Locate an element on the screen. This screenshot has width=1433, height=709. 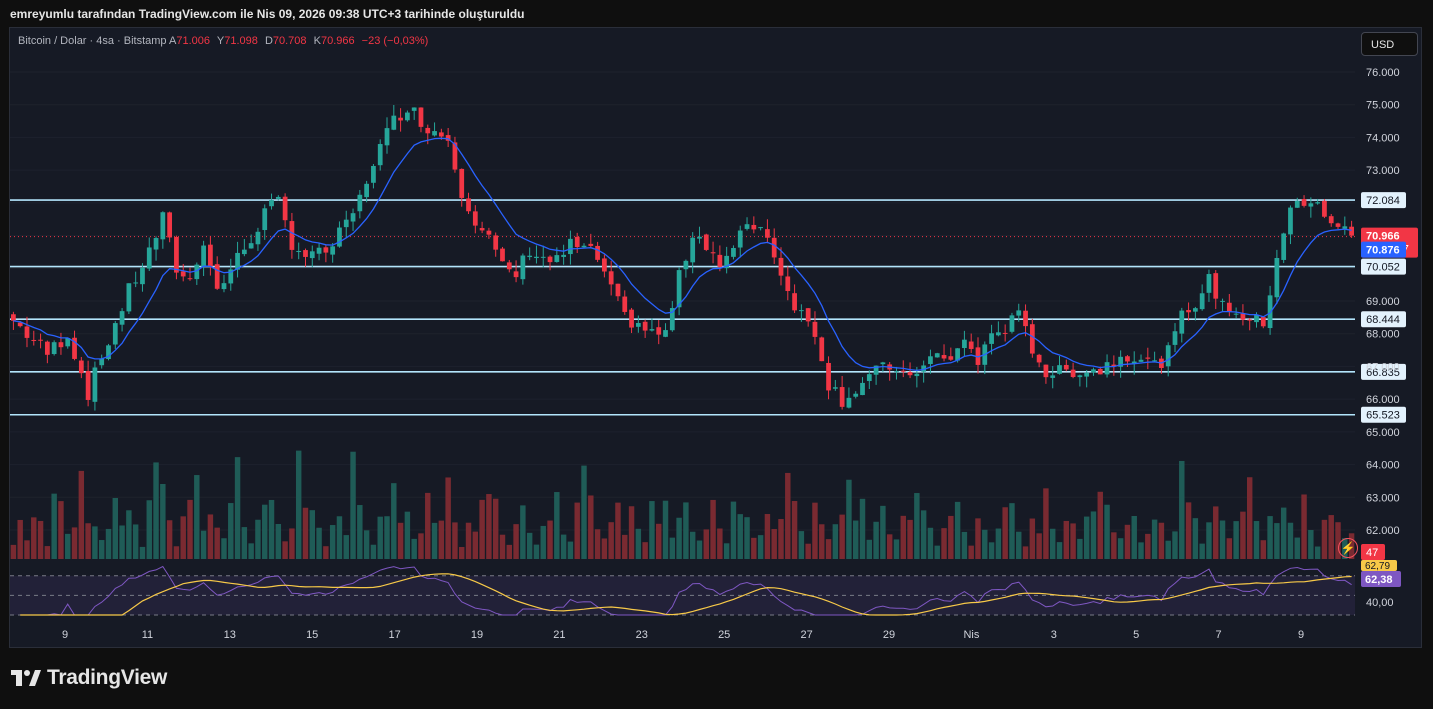
price-tick-label: 62.000 is located at coordinates (1383, 531).